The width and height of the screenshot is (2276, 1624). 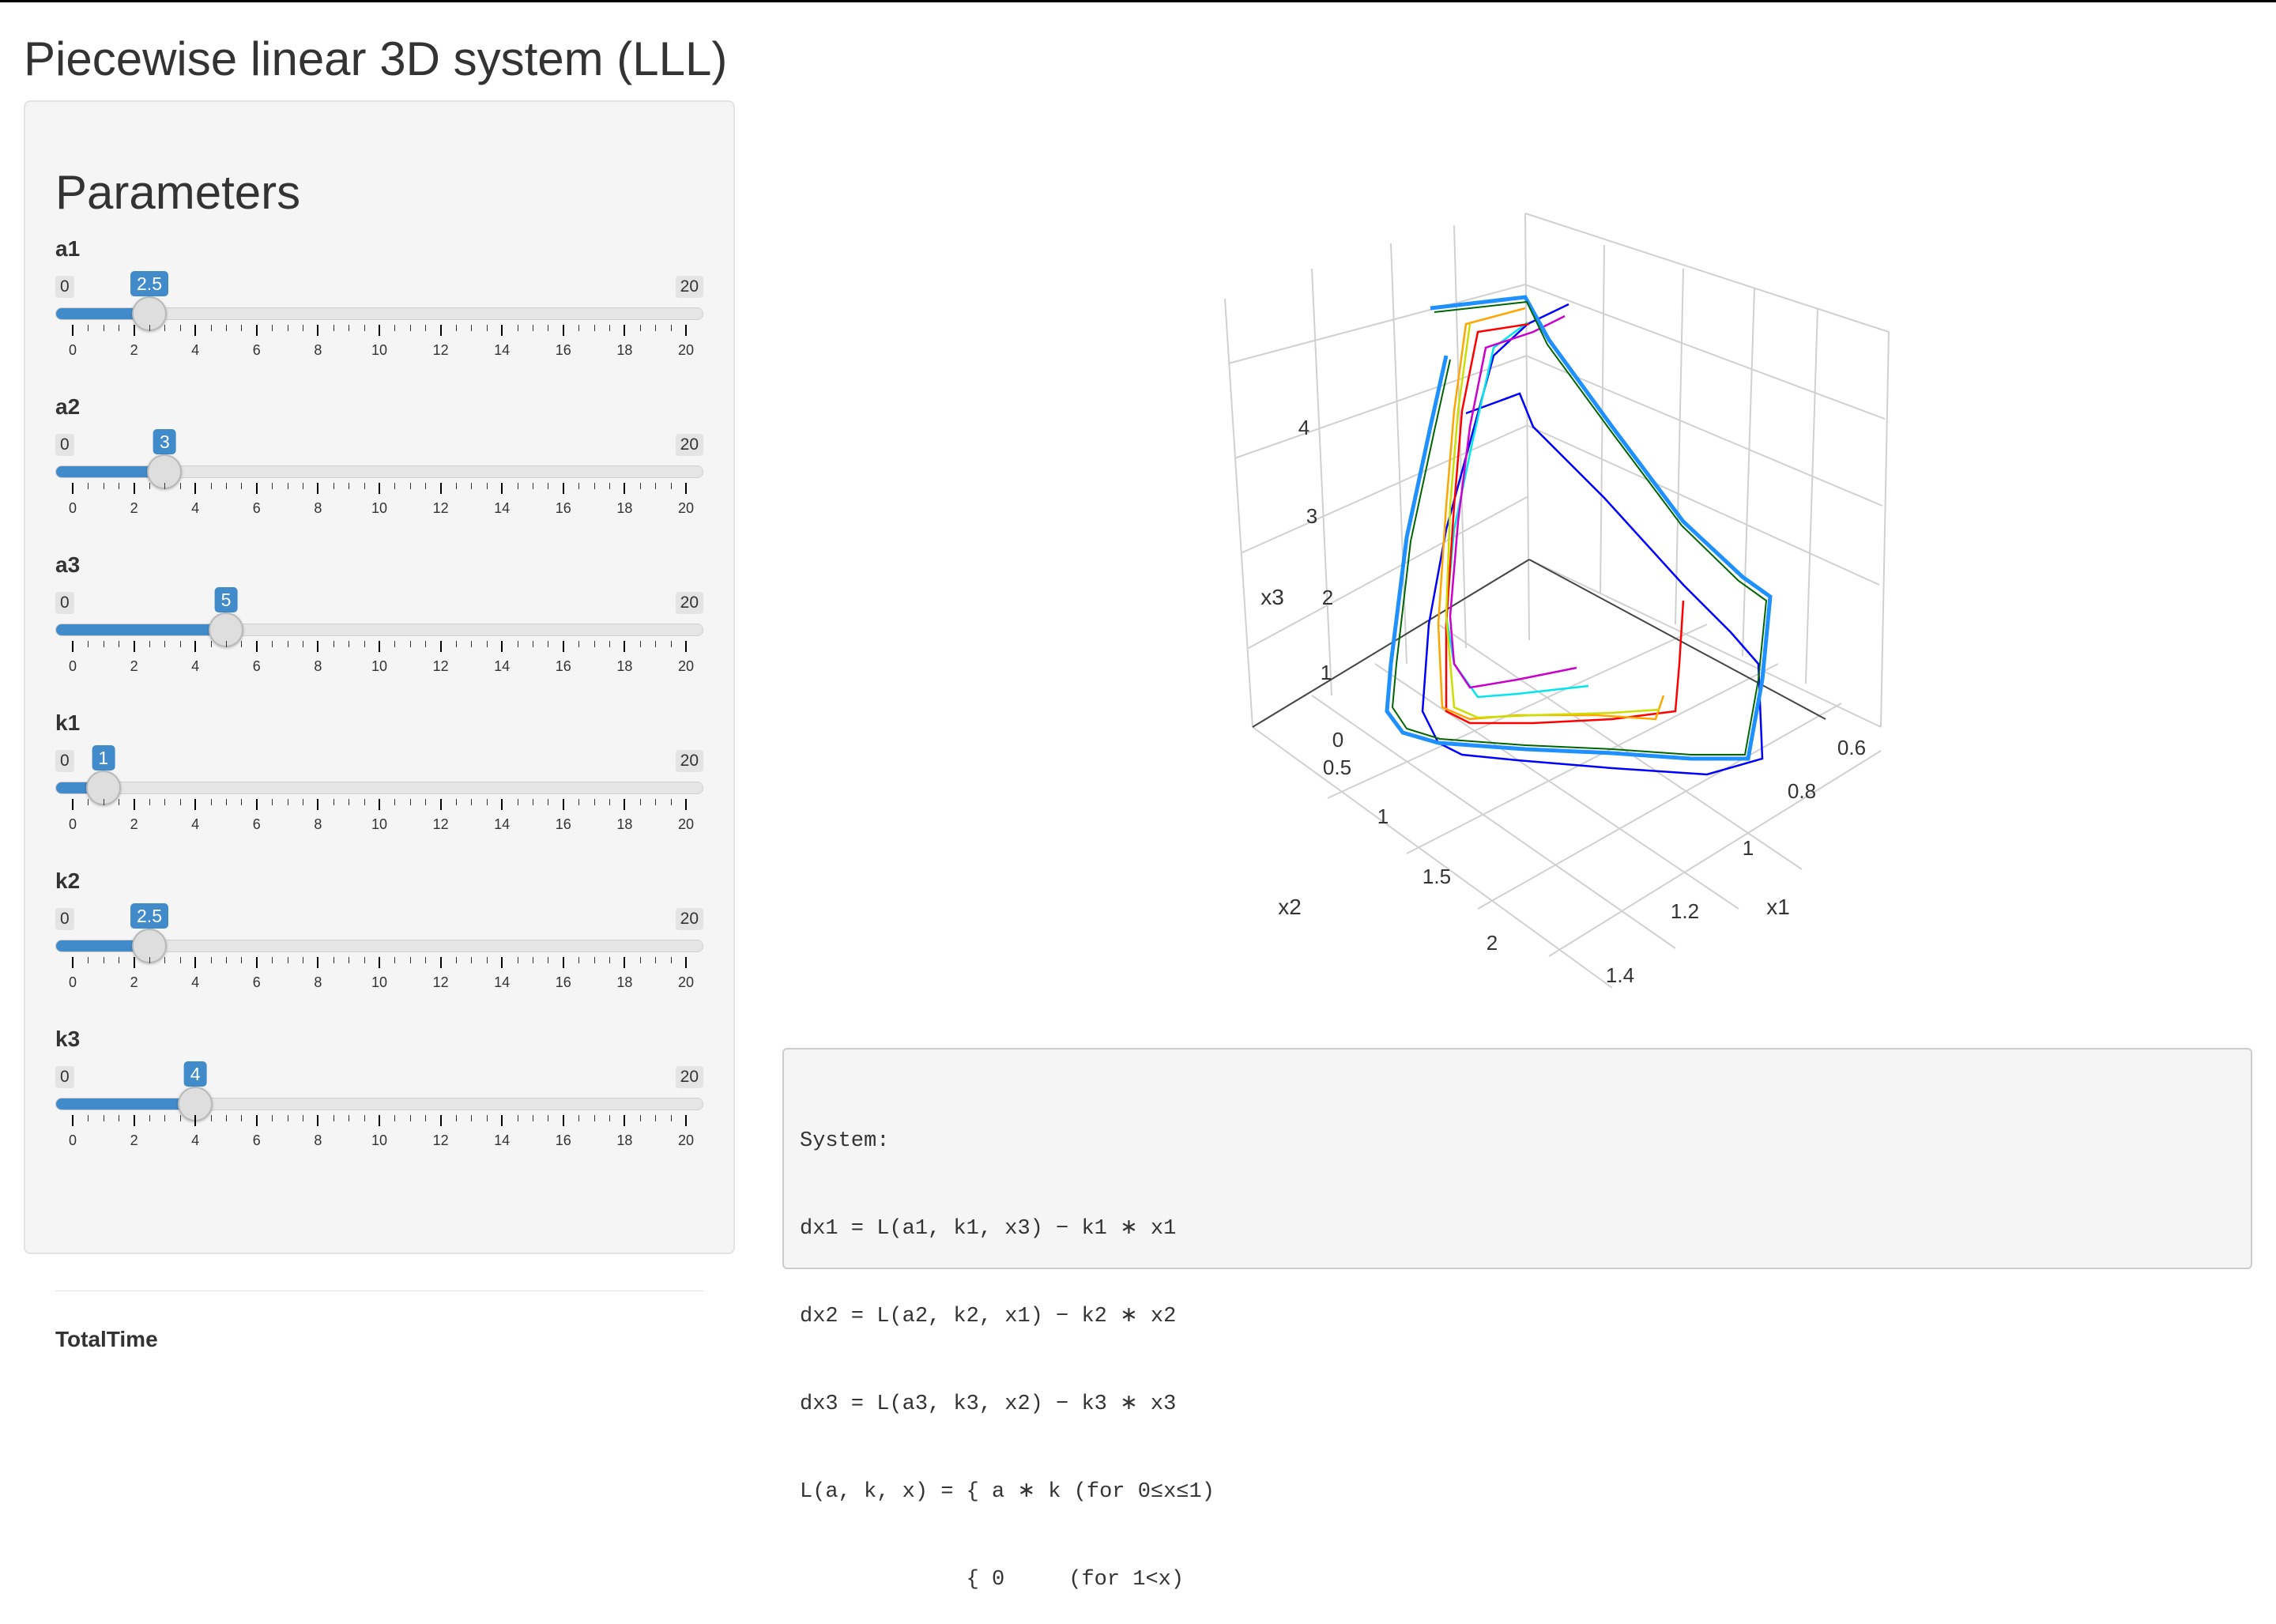 What do you see at coordinates (686, 350) in the screenshot?
I see `slider-tick-label: 20` at bounding box center [686, 350].